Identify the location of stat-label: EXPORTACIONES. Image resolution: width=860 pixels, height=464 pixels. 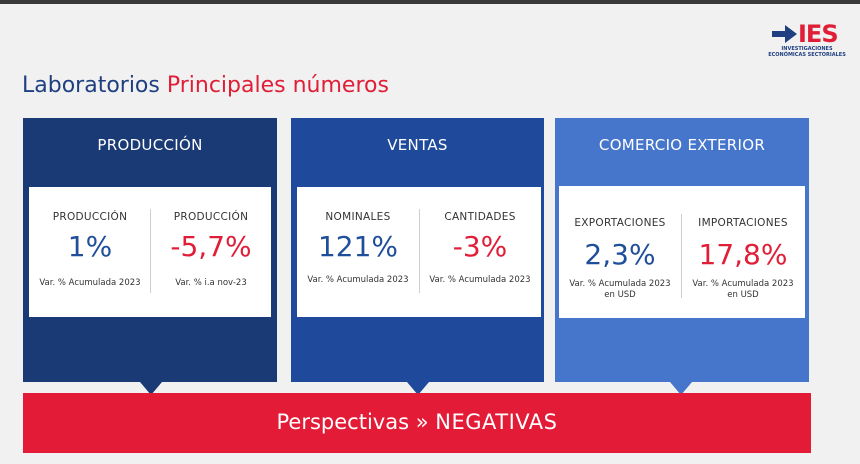
(620, 223).